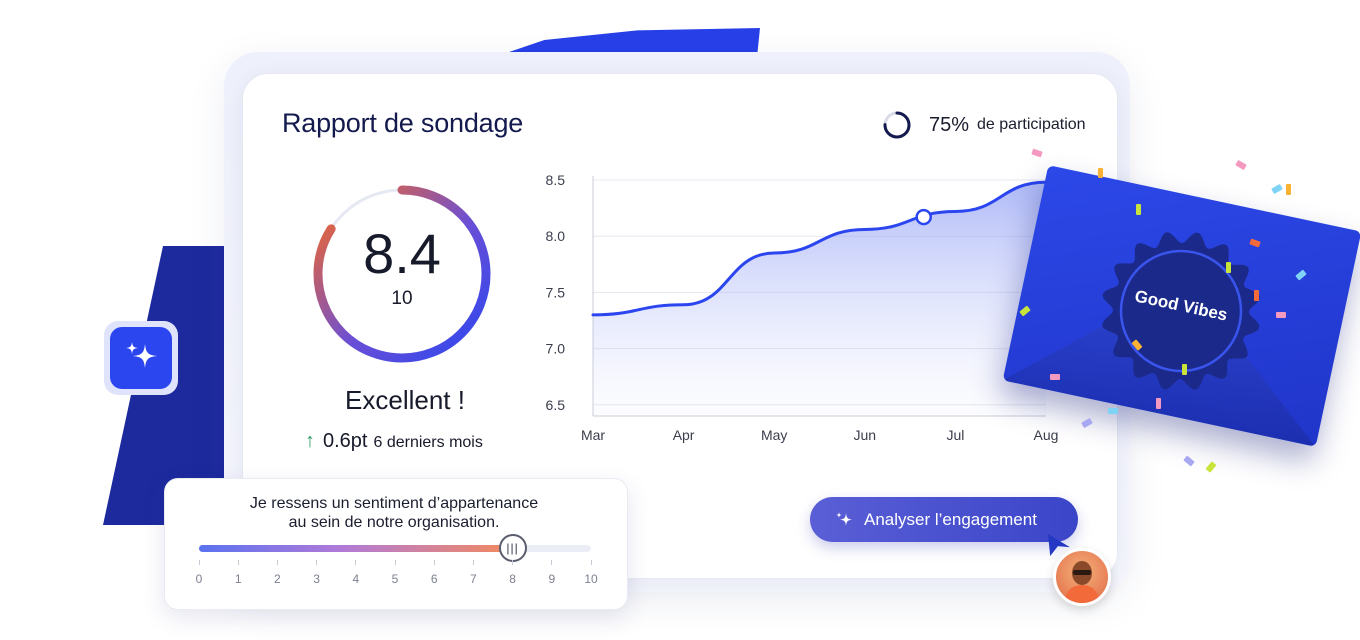 This screenshot has height=640, width=1360. I want to click on question-line: au sein de notre organisation., so click(394, 522).